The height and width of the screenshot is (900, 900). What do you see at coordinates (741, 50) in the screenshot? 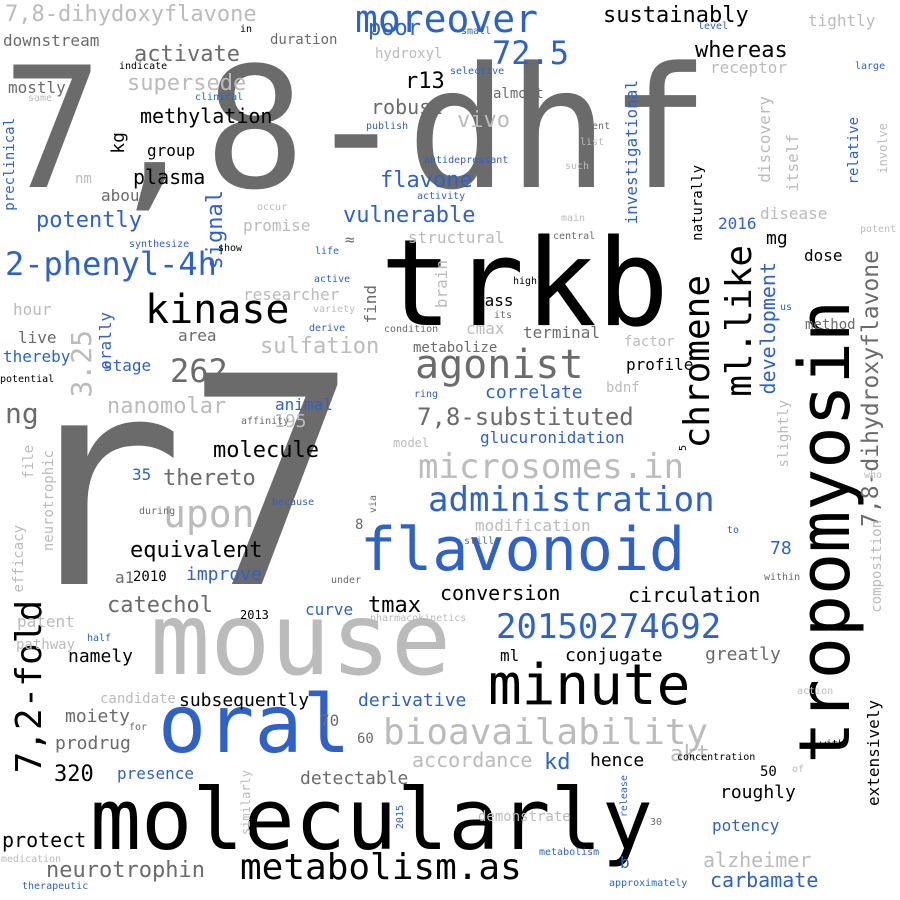
I see `word-whereas: whereas` at bounding box center [741, 50].